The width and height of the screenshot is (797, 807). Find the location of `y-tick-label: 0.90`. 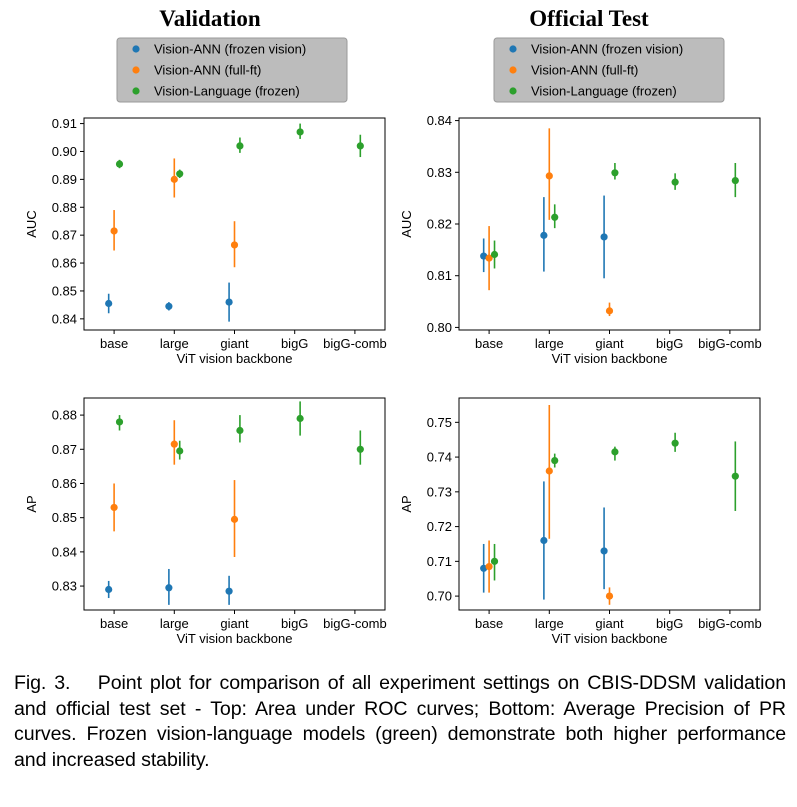

y-tick-label: 0.90 is located at coordinates (64, 151).